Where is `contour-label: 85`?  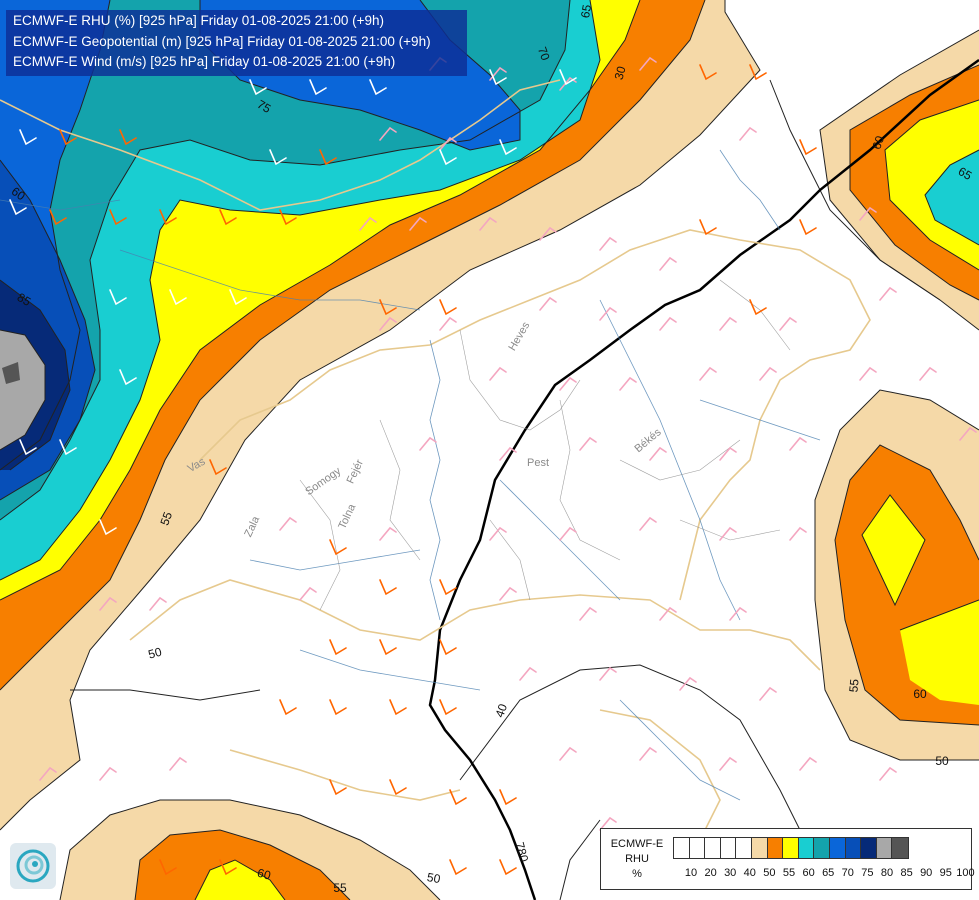 contour-label: 85 is located at coordinates (24, 299).